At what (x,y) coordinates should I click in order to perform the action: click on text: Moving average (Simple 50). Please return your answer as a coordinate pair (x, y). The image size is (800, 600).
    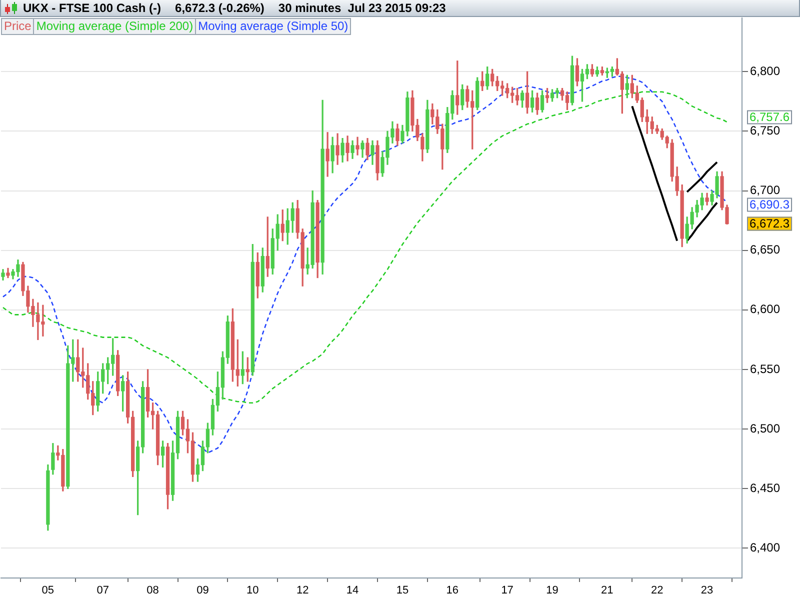
    Looking at the image, I should click on (273, 26).